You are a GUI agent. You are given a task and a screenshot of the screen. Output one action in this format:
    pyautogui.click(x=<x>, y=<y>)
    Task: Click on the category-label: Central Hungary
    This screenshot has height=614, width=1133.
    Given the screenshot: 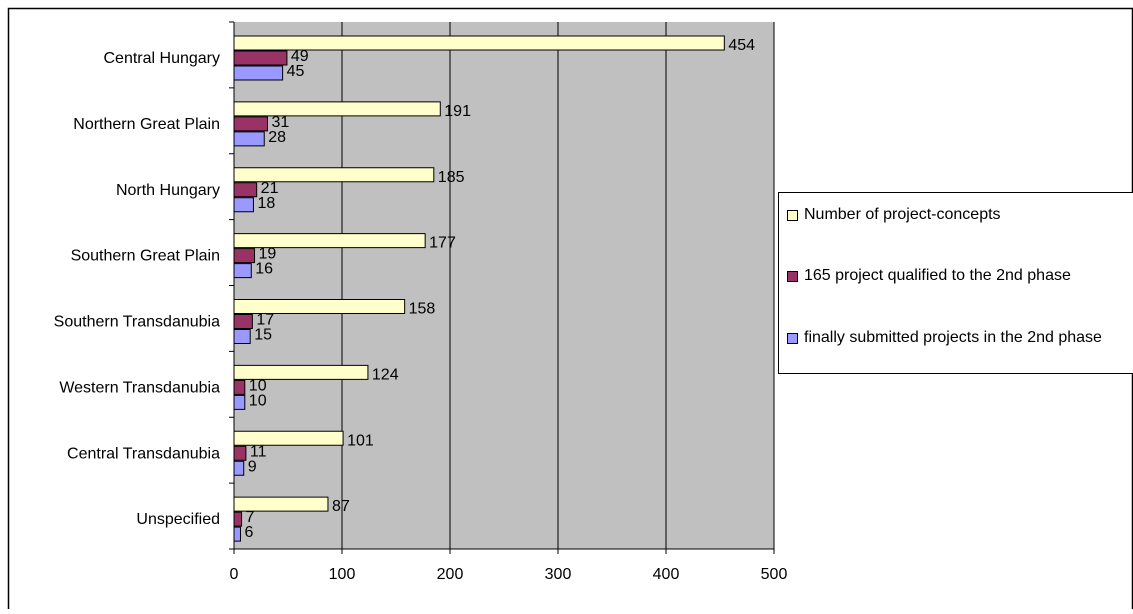 What is the action you would take?
    pyautogui.click(x=162, y=58)
    